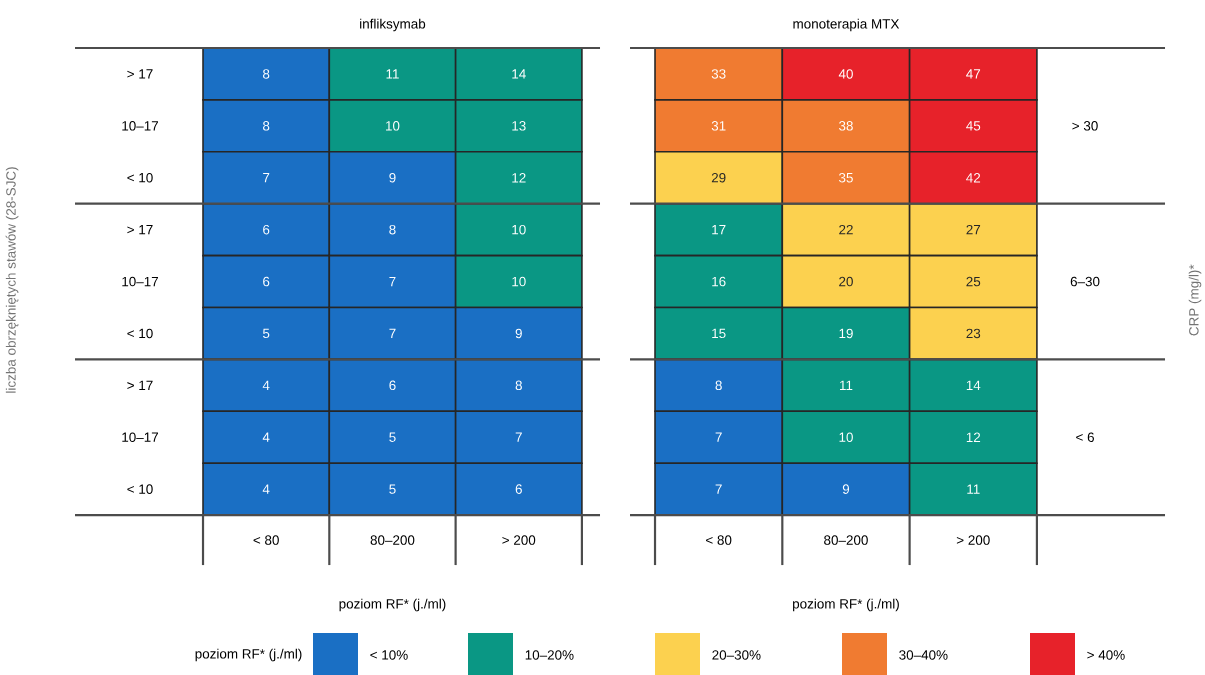  Describe the element at coordinates (846, 281) in the screenshot. I see `data-label: 20` at that location.